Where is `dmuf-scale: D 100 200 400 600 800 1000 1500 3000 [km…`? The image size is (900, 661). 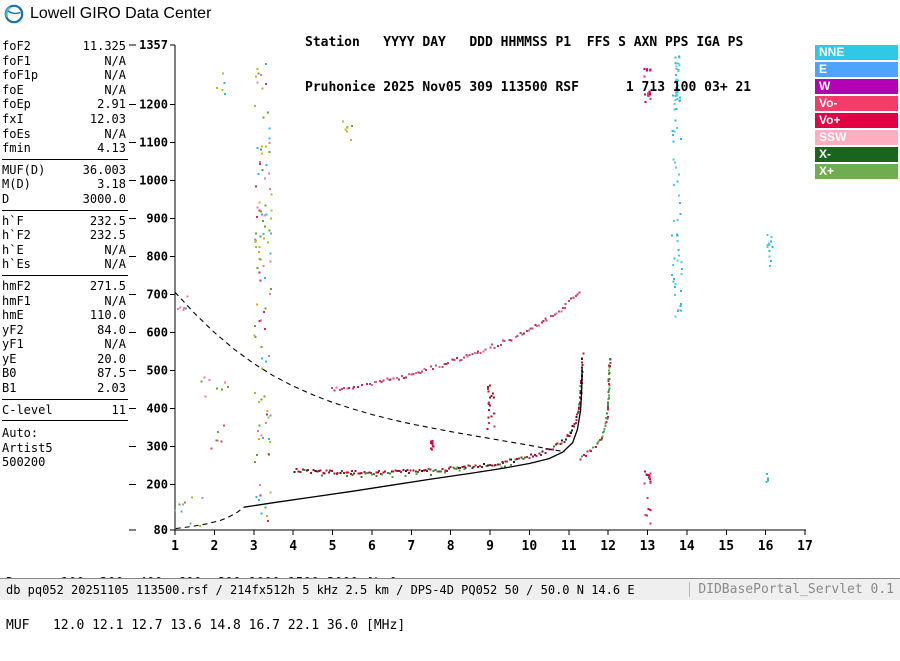 dmuf-scale: D 100 200 400 600 800 1000 1500 3000 [km… is located at coordinates (205, 605).